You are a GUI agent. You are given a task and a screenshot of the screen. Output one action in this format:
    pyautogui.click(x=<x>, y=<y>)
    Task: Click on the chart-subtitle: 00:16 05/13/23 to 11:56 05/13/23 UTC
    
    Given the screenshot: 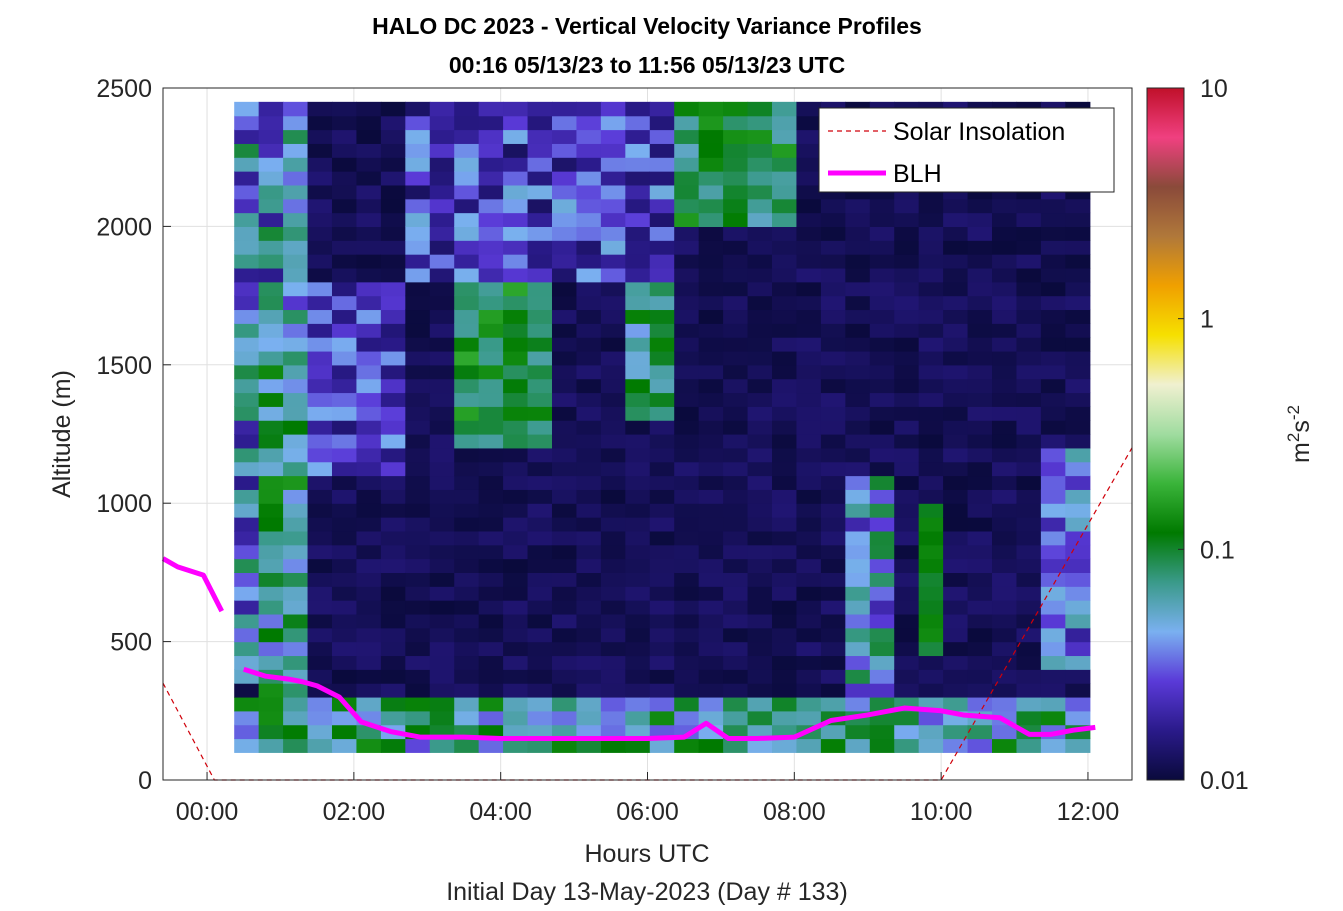 What is the action you would take?
    pyautogui.click(x=647, y=65)
    